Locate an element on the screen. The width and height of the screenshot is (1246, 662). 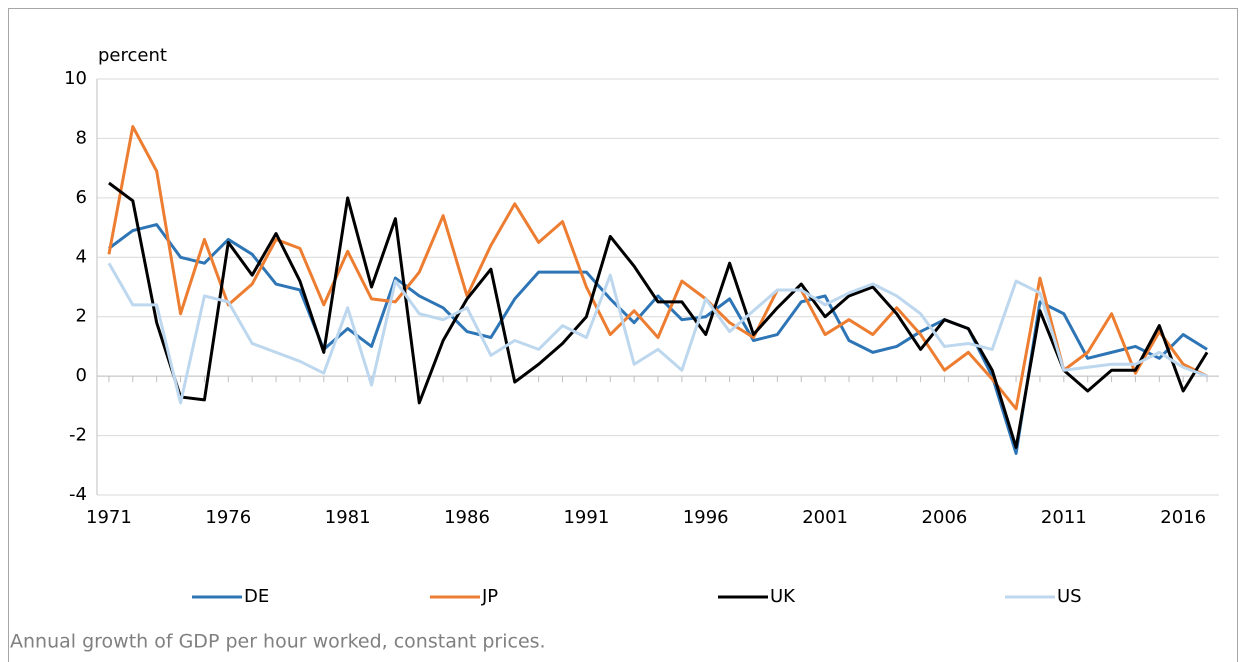
x-tick-label: 1971 is located at coordinates (109, 517).